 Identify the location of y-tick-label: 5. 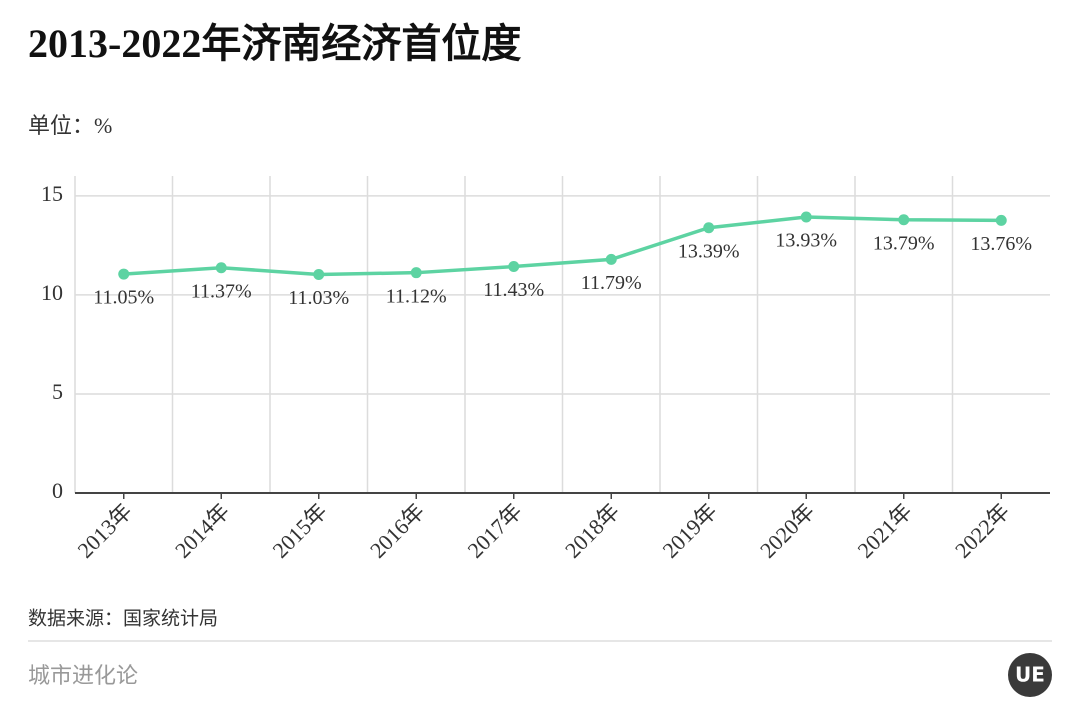
(57, 391).